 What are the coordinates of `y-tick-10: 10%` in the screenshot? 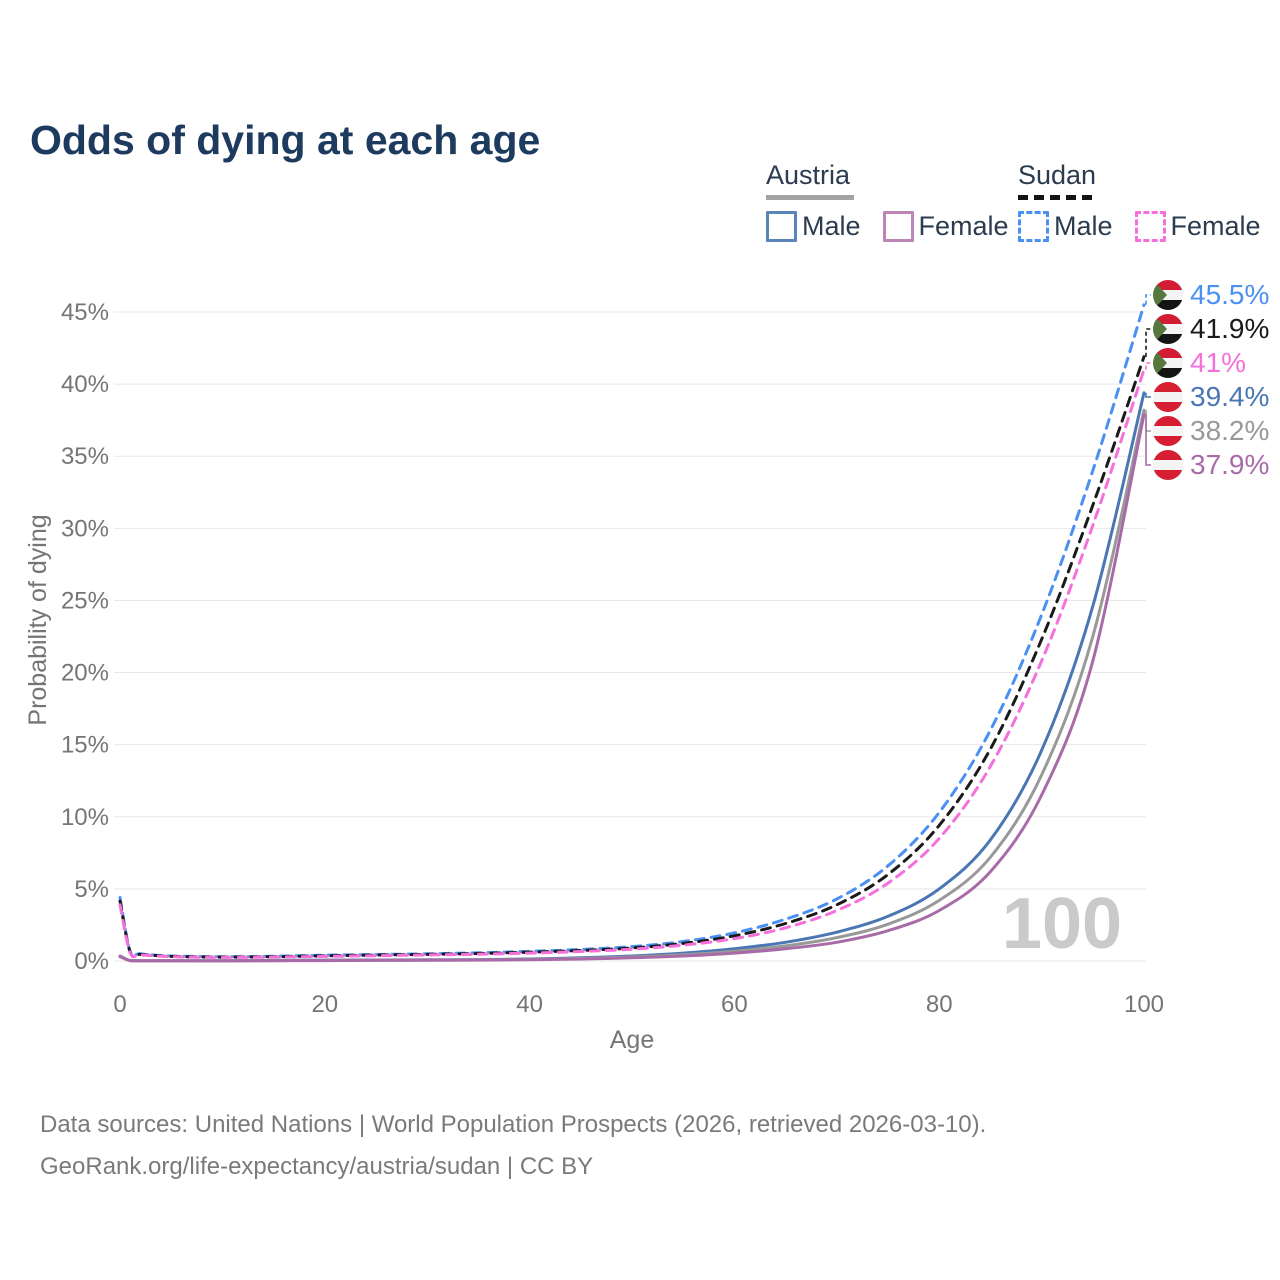 It's located at (85, 817).